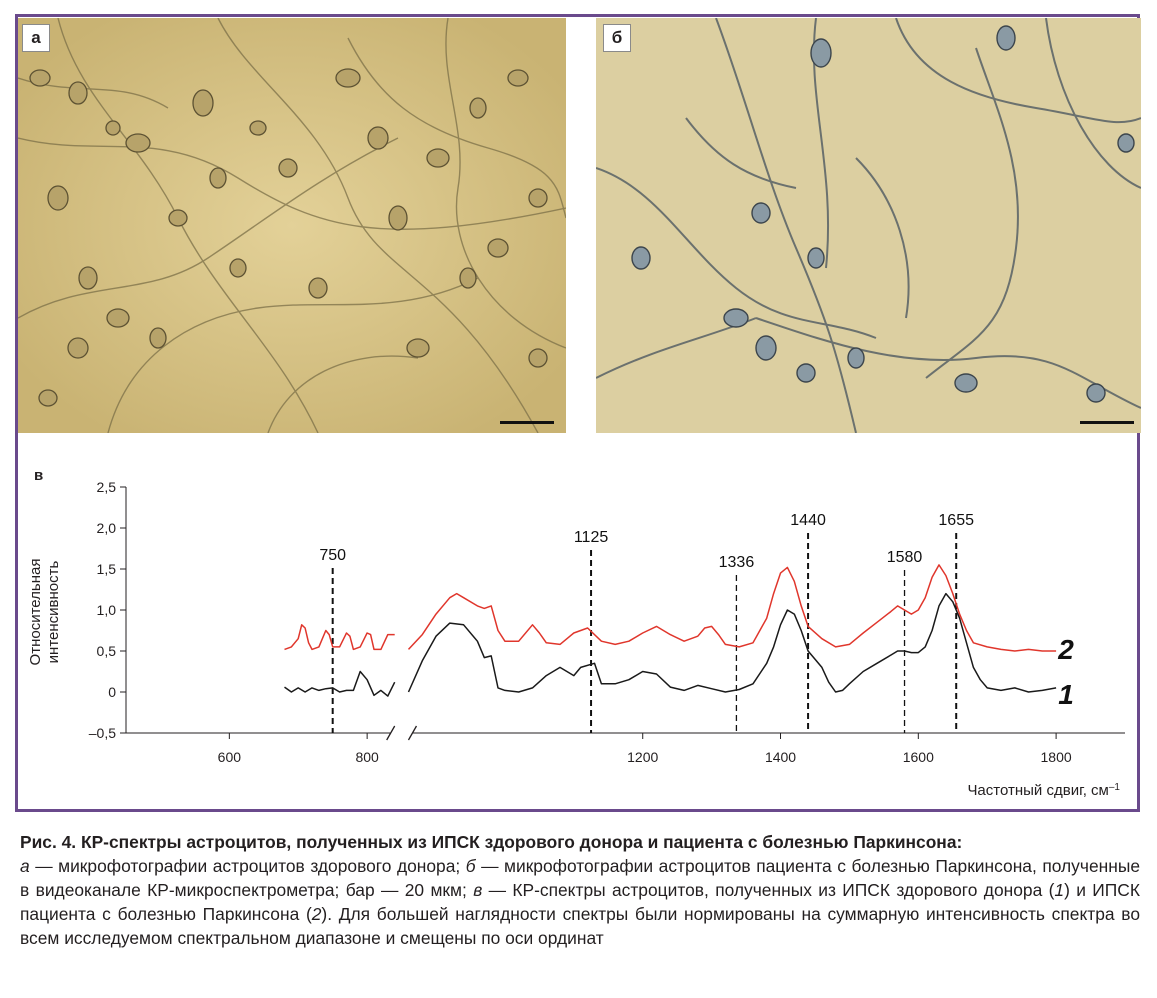 This screenshot has height=998, width=1157. I want to click on caption-ref-v: в, so click(478, 890).